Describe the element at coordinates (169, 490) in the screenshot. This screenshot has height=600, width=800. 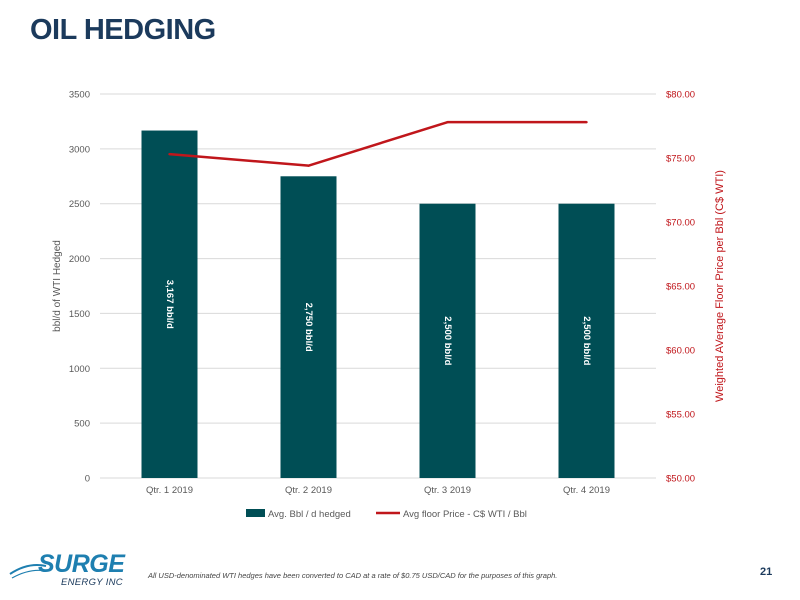
I see `x-tick-label: Qtr. 1 2019` at that location.